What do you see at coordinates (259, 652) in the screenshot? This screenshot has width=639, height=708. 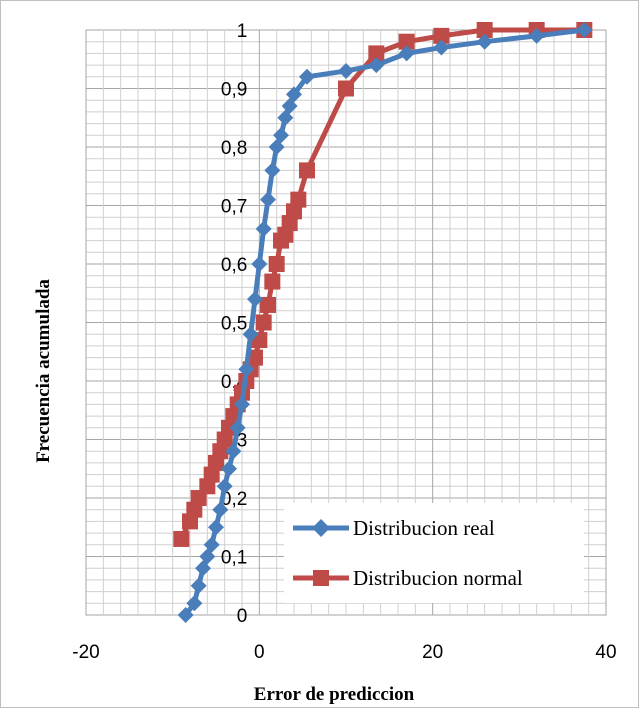 I see `x-tick-label: 0` at bounding box center [259, 652].